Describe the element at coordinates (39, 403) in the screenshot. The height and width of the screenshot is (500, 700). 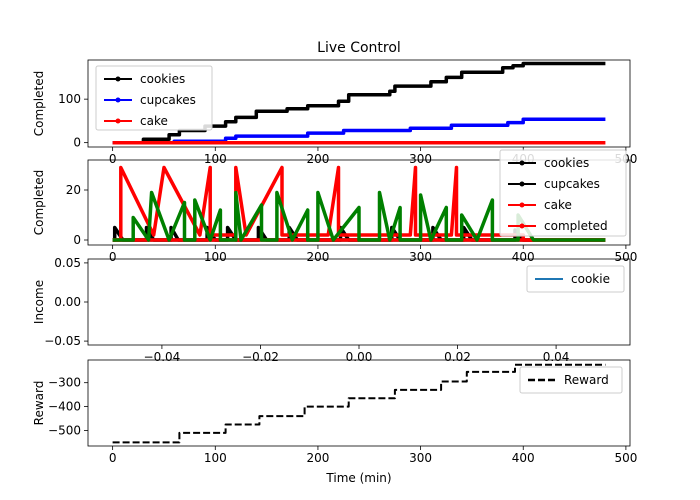
I see `y-axis-label: Reward` at that location.